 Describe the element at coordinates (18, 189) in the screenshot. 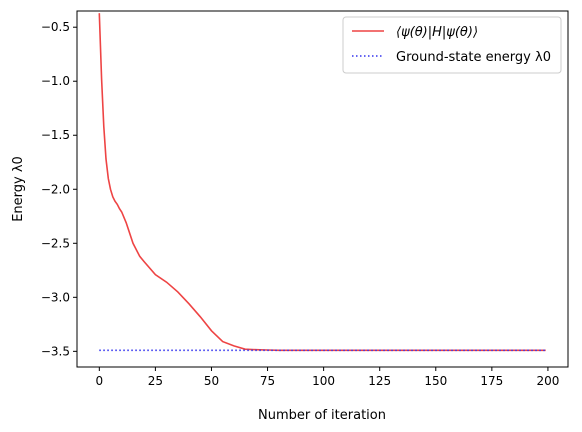

I see `y-axis-label: Energy λ0` at that location.